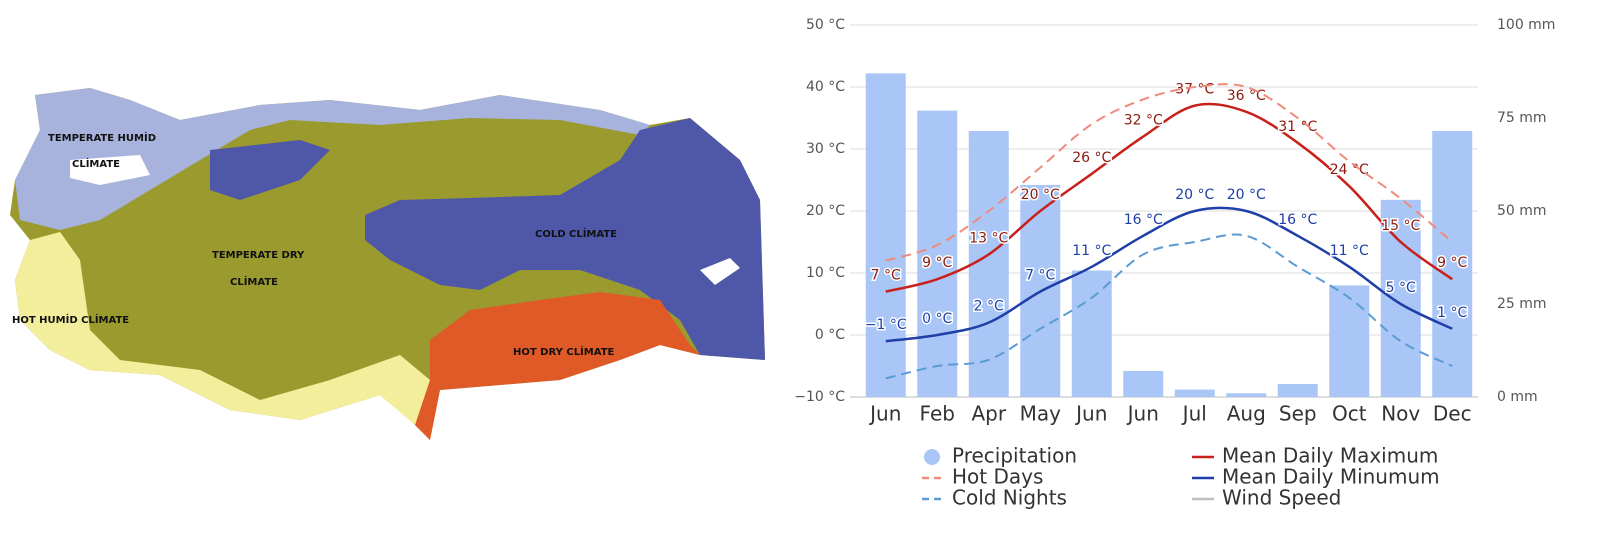 This screenshot has width=1600, height=533. What do you see at coordinates (825, 211) in the screenshot?
I see `y-tick-label: 20 °C` at bounding box center [825, 211].